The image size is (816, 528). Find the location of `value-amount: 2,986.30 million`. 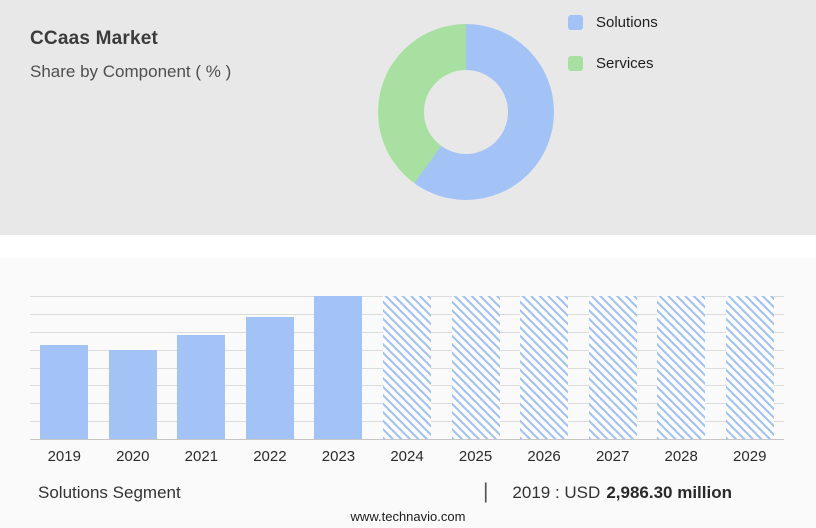

value-amount: 2,986.30 million is located at coordinates (669, 492).